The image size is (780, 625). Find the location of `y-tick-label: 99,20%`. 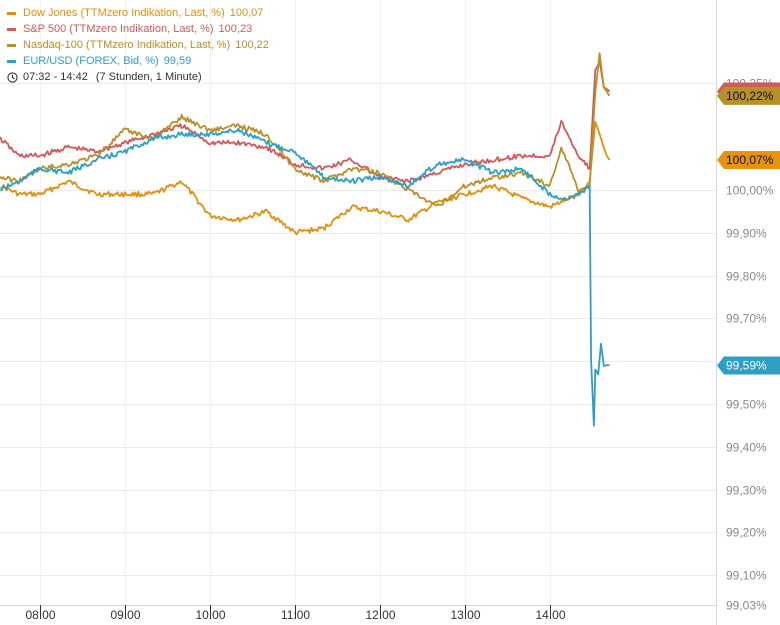

y-tick-label: 99,20% is located at coordinates (746, 533).